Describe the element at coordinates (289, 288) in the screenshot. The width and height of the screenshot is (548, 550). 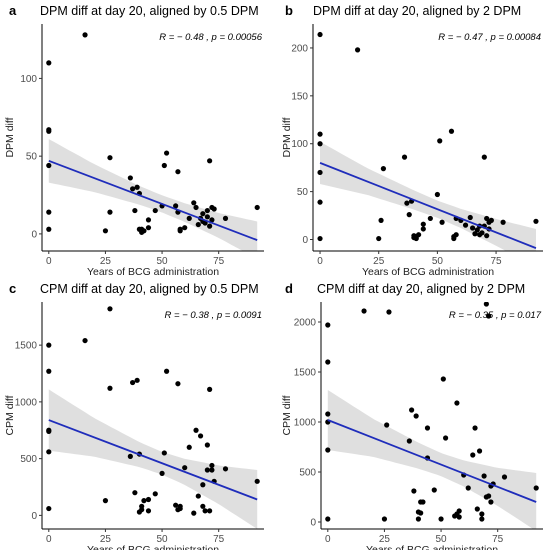
I see `panel-letter: d` at that location.